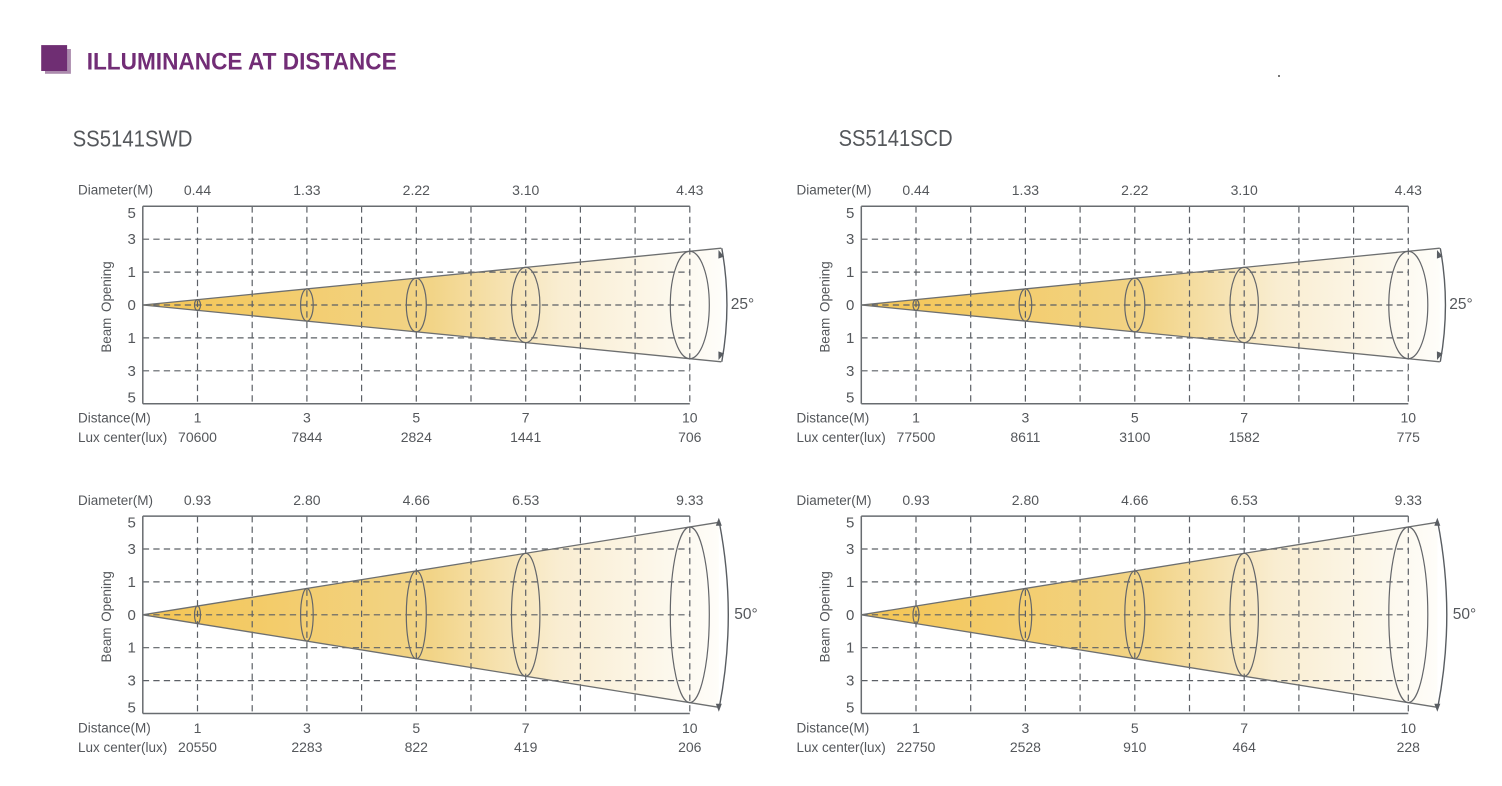  I want to click on svg-text: 706, so click(690, 437).